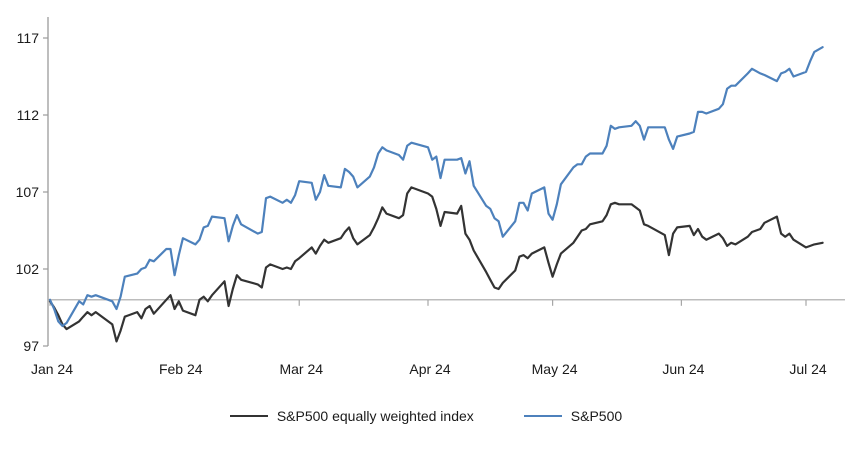 Image resolution: width=852 pixels, height=458 pixels. Describe the element at coordinates (248, 416) in the screenshot. I see `legend-swatch-equal-weight-line` at that location.